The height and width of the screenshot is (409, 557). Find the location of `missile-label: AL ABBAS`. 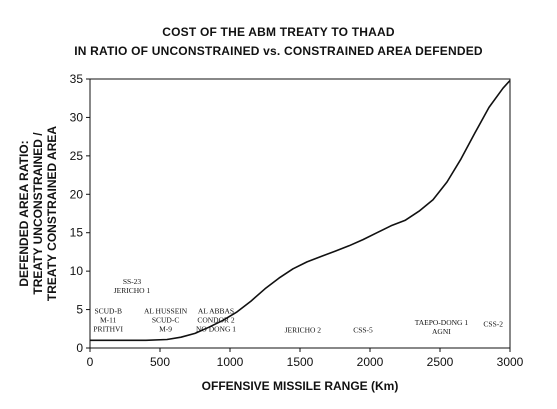

missile-label: AL ABBAS is located at coordinates (216, 310).